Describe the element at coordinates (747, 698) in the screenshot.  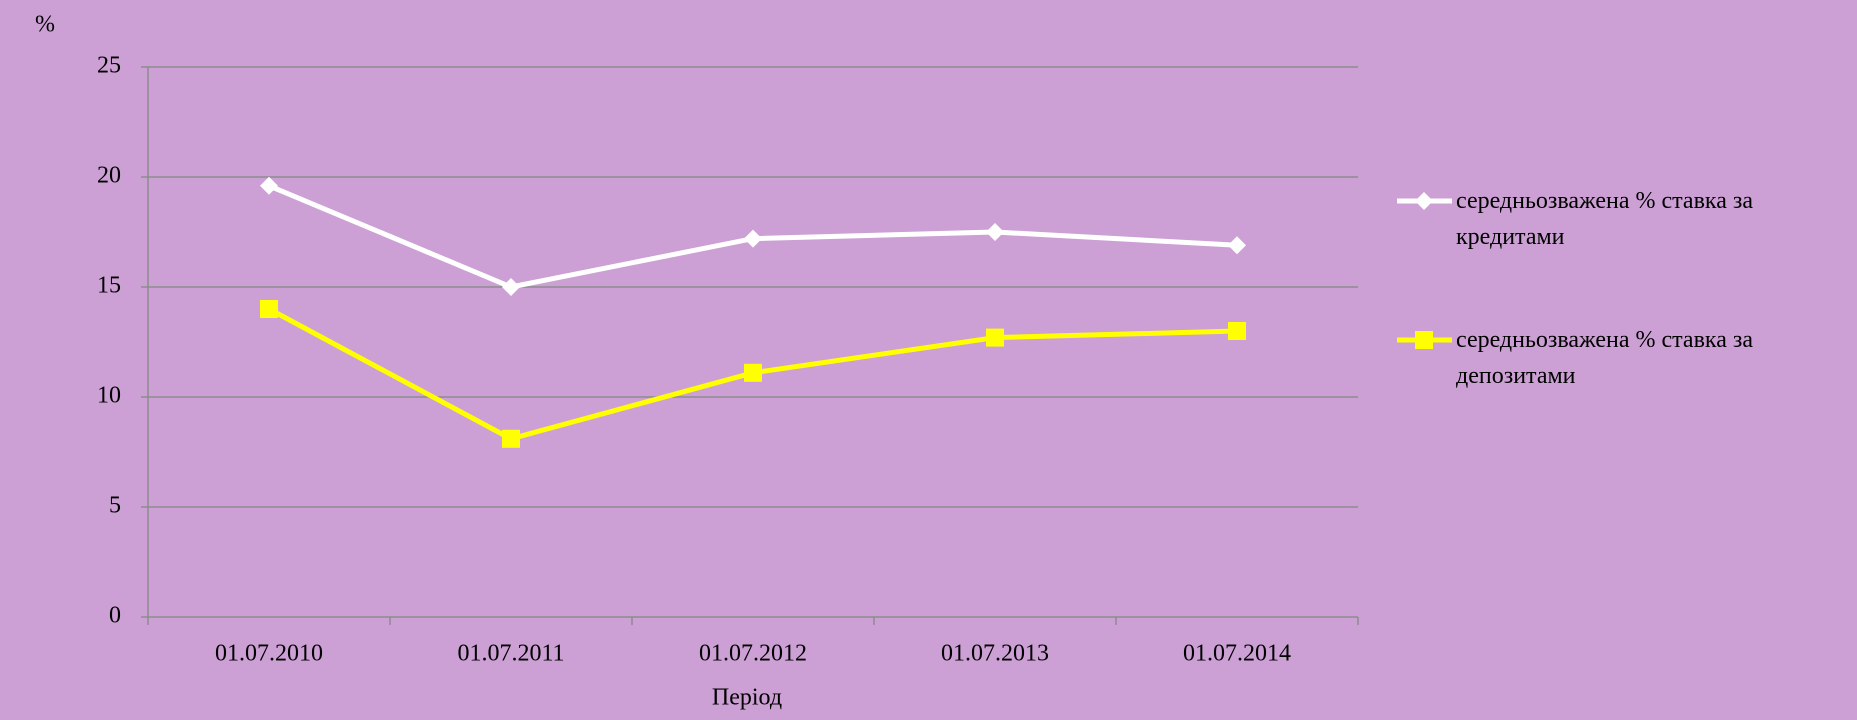
I see `x-axis-label: Період` at that location.